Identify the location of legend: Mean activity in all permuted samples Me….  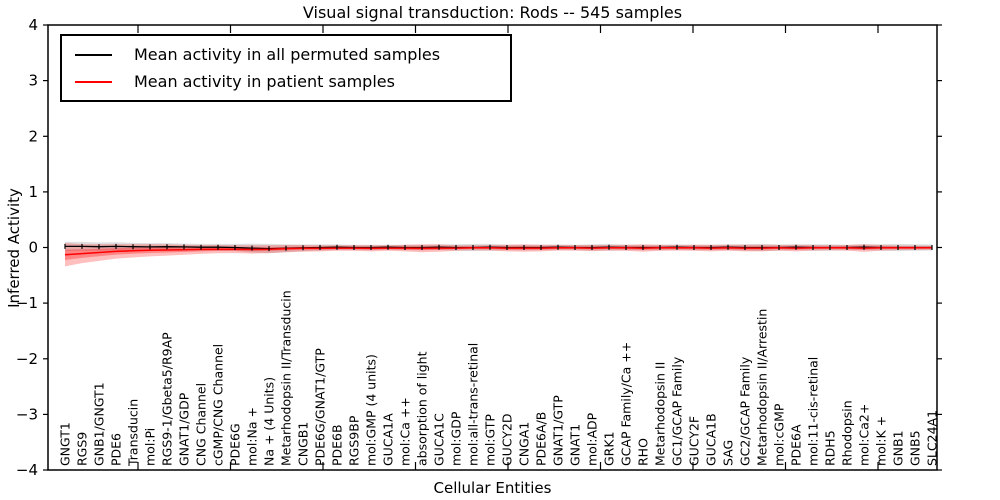
(286, 68).